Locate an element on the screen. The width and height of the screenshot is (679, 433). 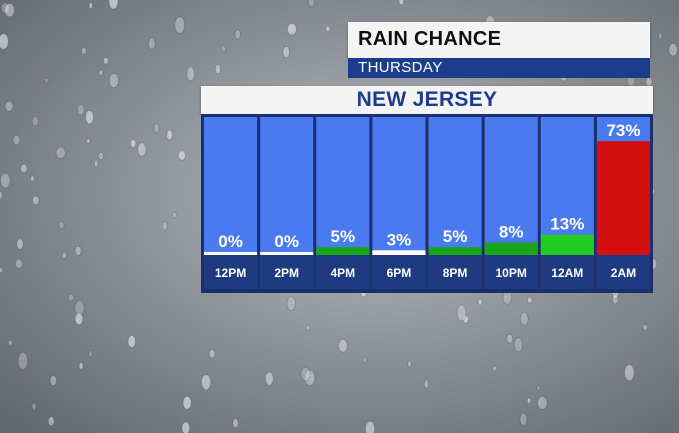
x-tick-label: 12AM is located at coordinates (567, 273).